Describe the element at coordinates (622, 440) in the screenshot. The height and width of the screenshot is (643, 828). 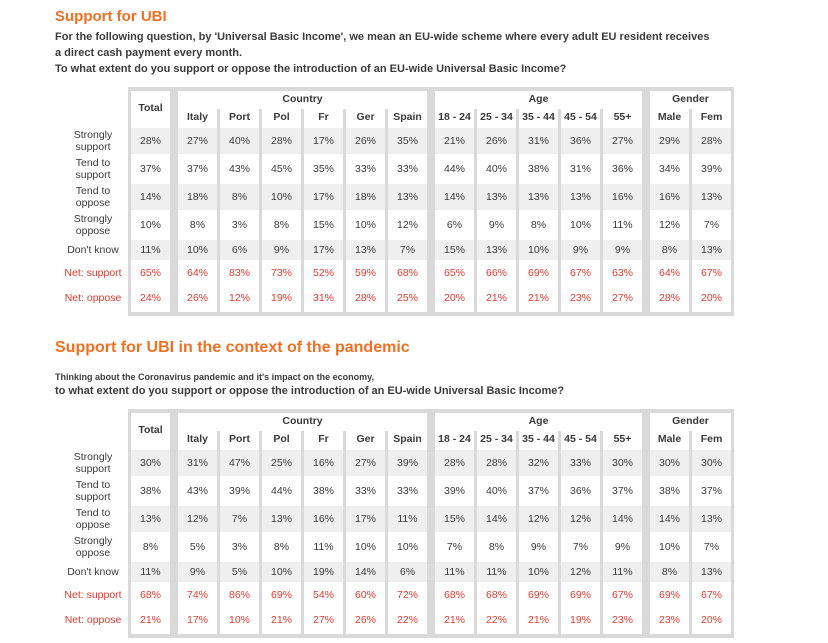
I see `column-header: 55+` at that location.